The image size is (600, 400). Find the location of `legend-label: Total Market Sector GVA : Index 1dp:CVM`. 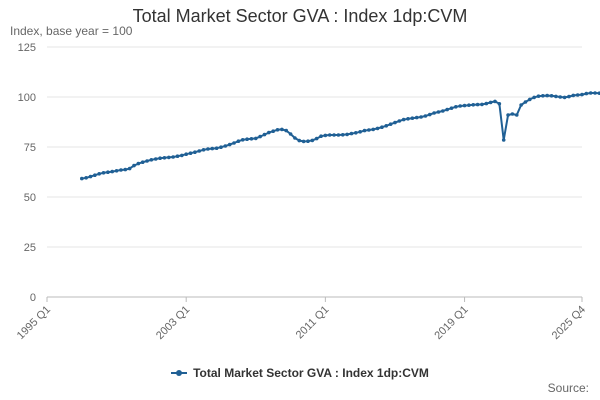

legend-label: Total Market Sector GVA : Index 1dp:CVM is located at coordinates (311, 373).